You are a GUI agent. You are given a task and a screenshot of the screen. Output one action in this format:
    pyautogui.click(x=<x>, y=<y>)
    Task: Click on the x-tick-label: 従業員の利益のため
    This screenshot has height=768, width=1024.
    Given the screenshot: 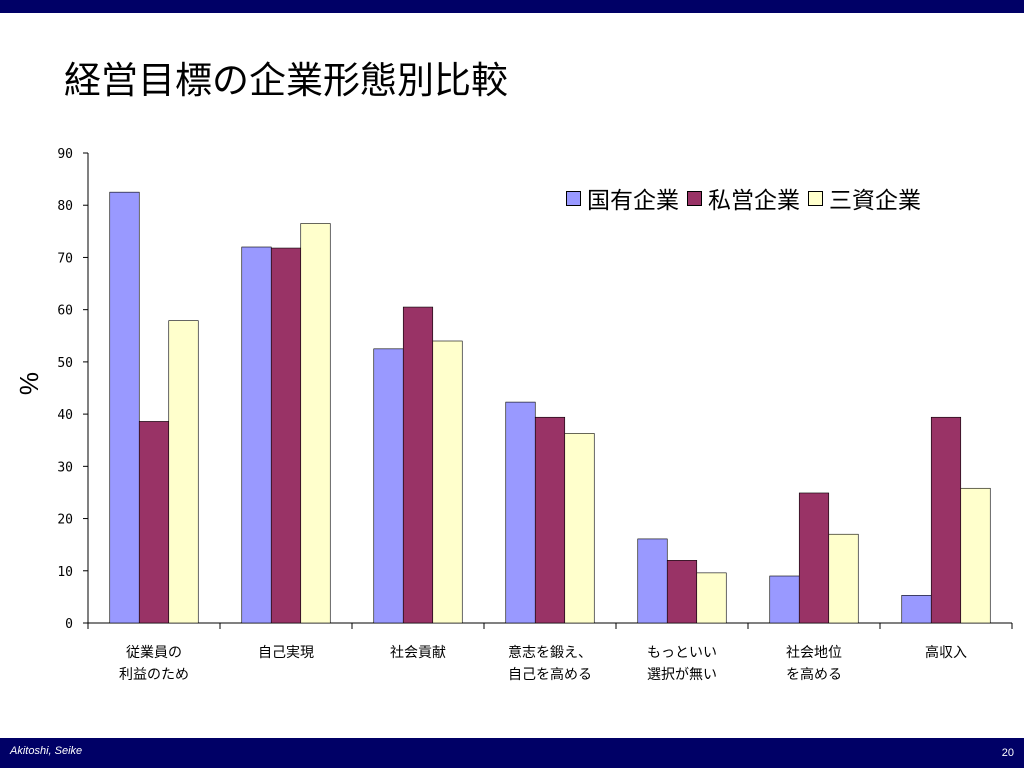 What is the action you would take?
    pyautogui.click(x=154, y=664)
    